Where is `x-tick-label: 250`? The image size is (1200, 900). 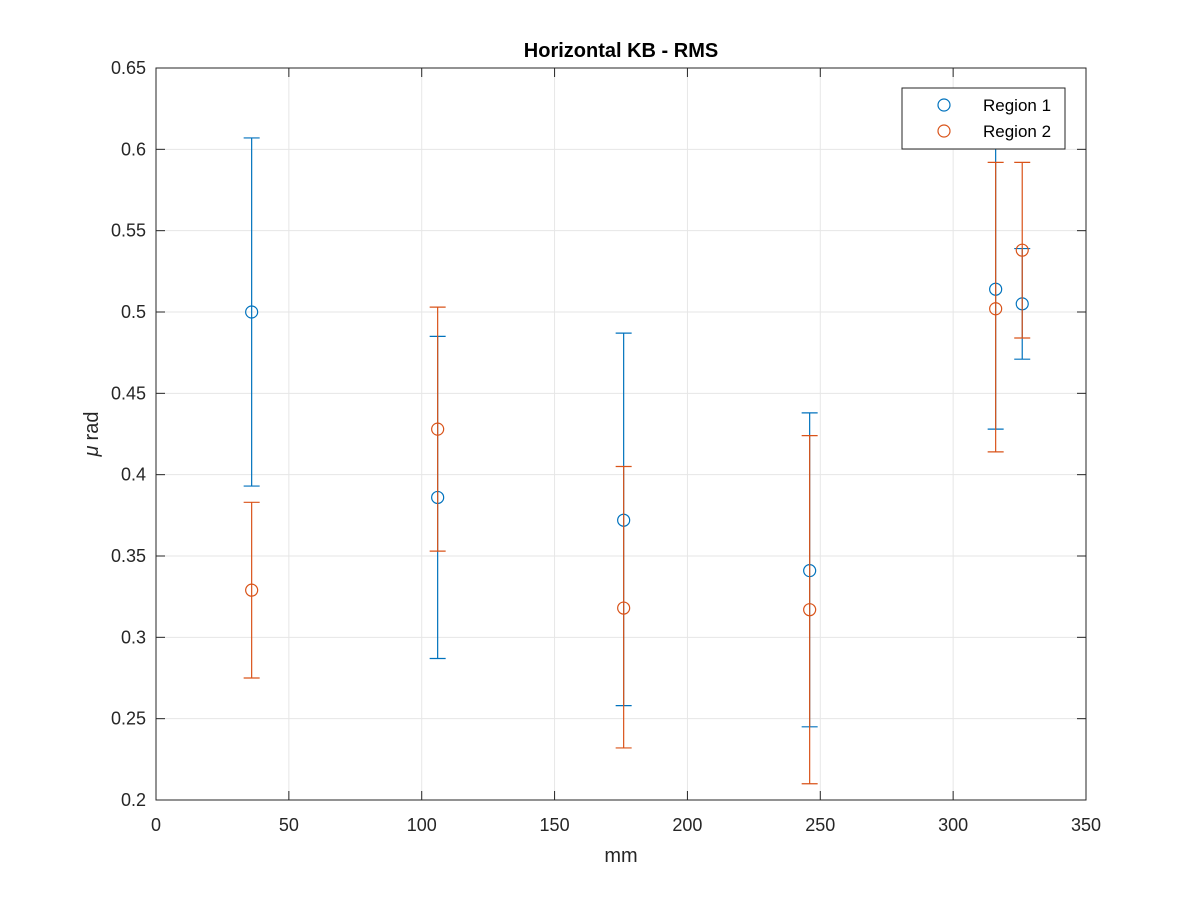 x-tick-label: 250 is located at coordinates (820, 825).